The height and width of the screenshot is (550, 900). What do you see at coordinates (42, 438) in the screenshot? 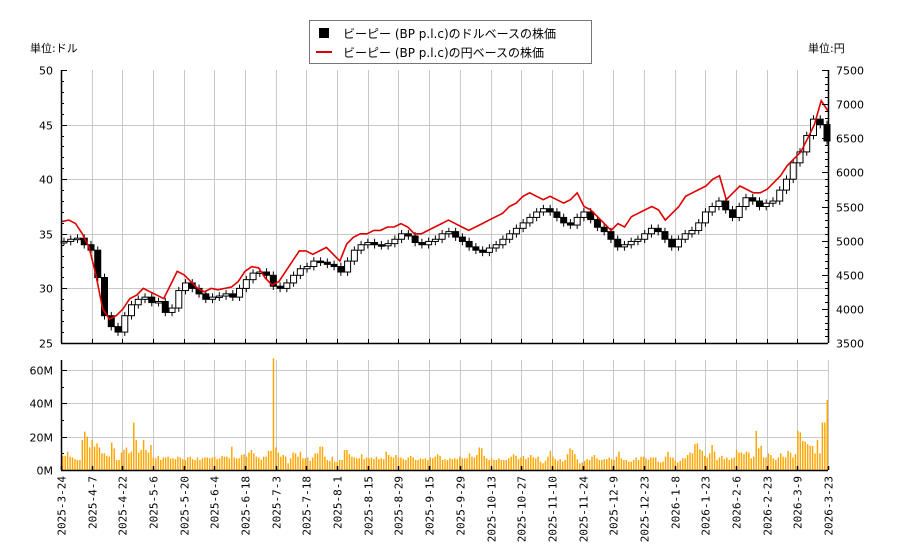
I see `svg-text: 20M` at bounding box center [42, 438].